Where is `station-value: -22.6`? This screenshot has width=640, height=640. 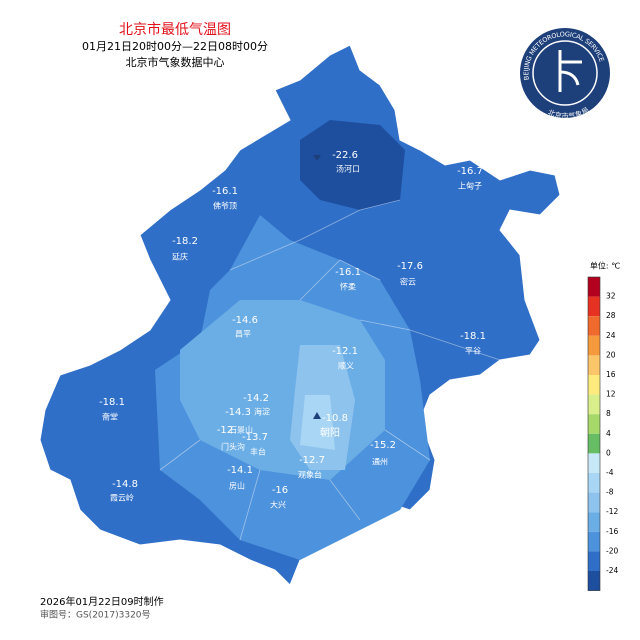 station-value: -22.6 is located at coordinates (345, 155).